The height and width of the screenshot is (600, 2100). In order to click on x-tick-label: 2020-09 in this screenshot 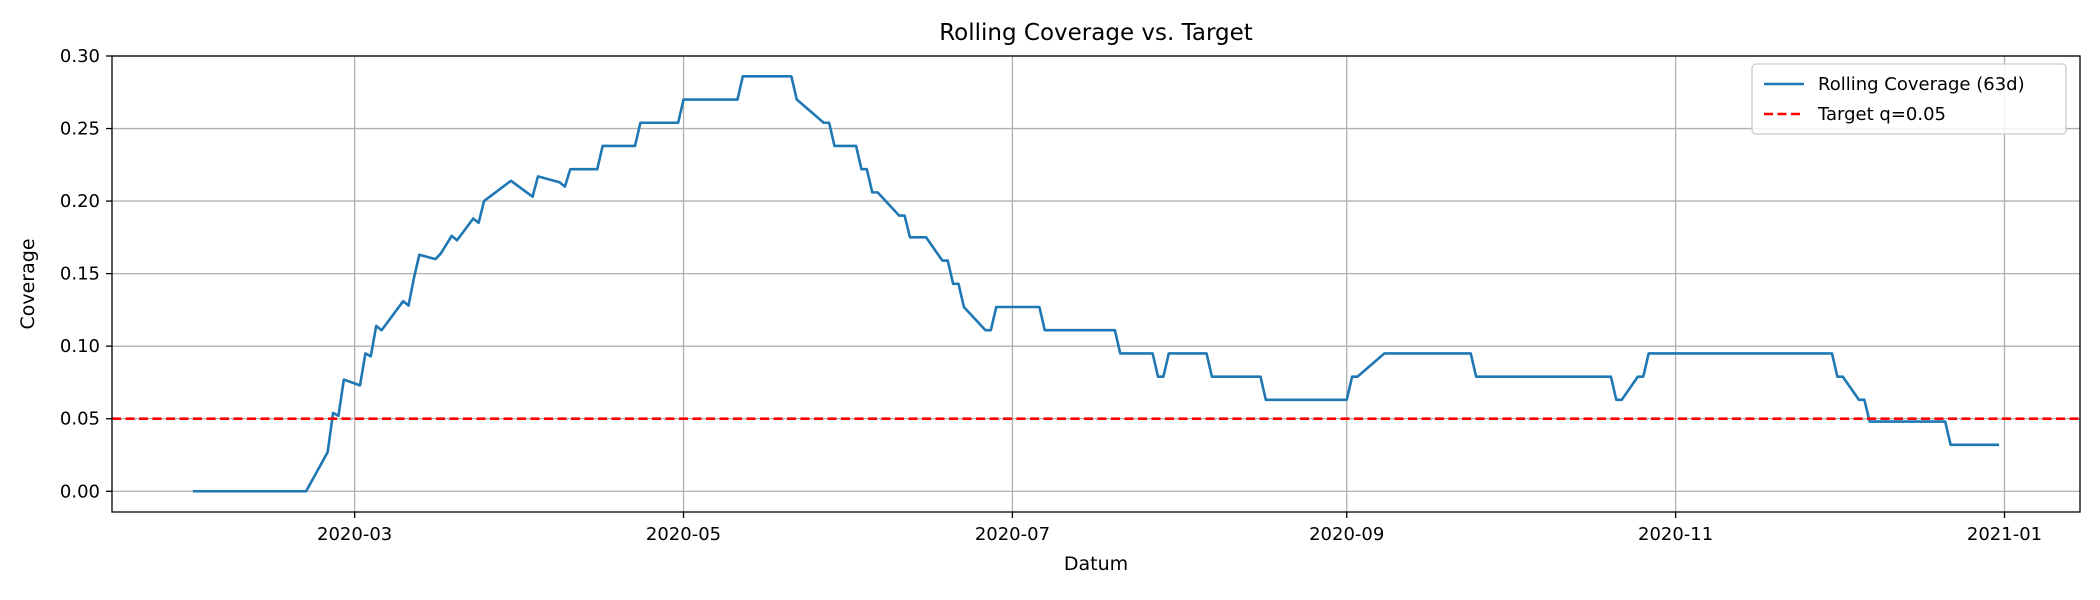, I will do `click(1346, 534)`.